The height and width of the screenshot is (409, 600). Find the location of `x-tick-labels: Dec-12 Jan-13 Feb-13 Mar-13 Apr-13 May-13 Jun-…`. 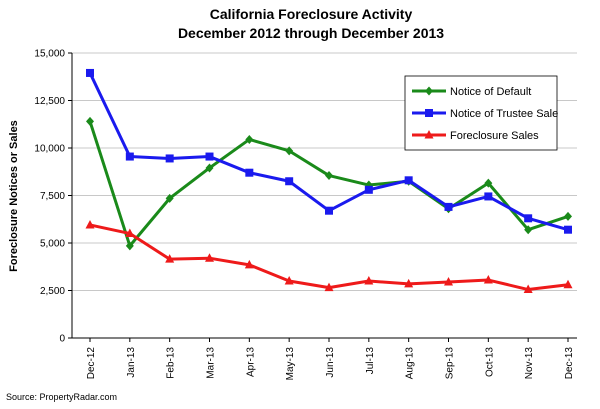

x-tick-labels: Dec-12 Jan-13 Feb-13 Mar-13 Apr-13 May-13 Jun-… is located at coordinates (330, 364).